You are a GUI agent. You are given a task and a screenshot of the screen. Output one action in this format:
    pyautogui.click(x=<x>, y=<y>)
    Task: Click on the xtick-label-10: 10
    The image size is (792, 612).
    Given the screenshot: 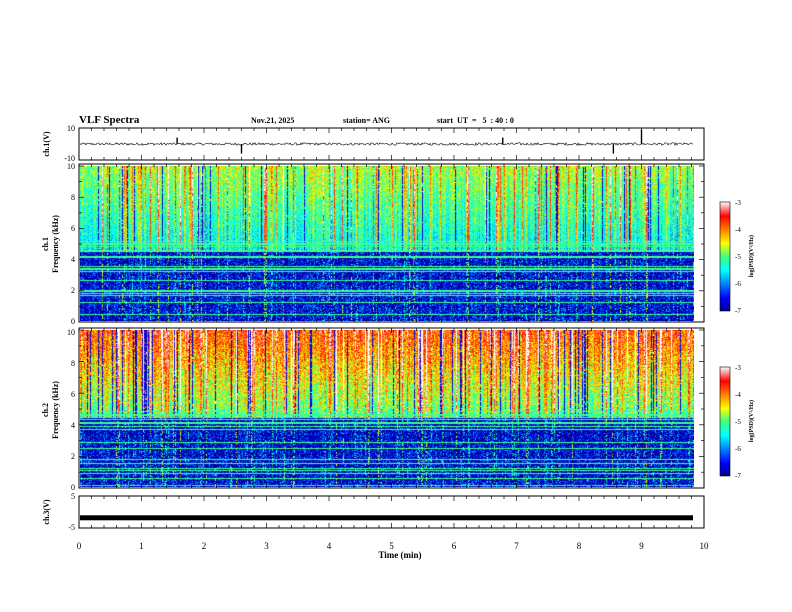 What is the action you would take?
    pyautogui.click(x=705, y=546)
    